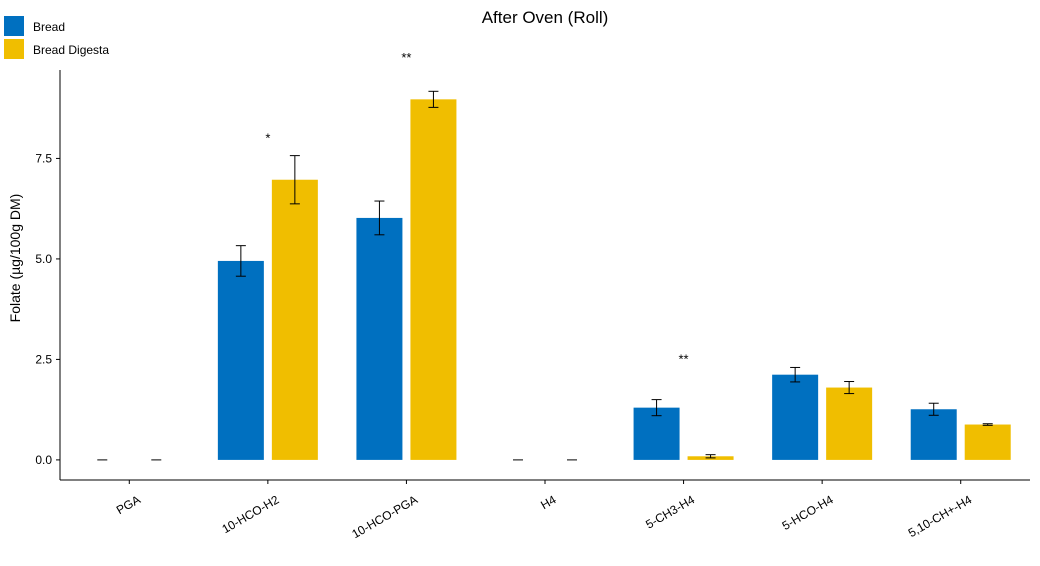 This screenshot has width=1040, height=566. What do you see at coordinates (47, 309) in the screenshot?
I see `y-axis-ticks: 0.0 2.5 5.0 7.5` at bounding box center [47, 309].